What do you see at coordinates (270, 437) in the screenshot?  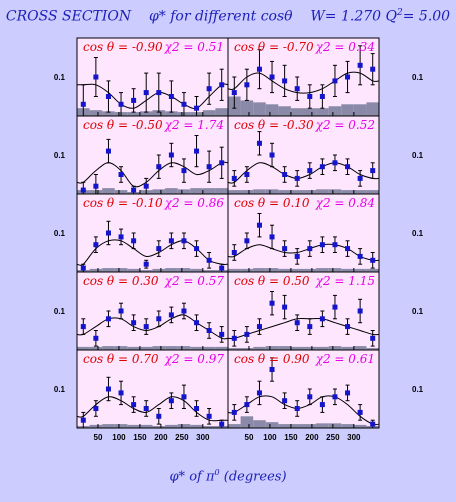 I see `x-tick-label: 100` at bounding box center [270, 437].